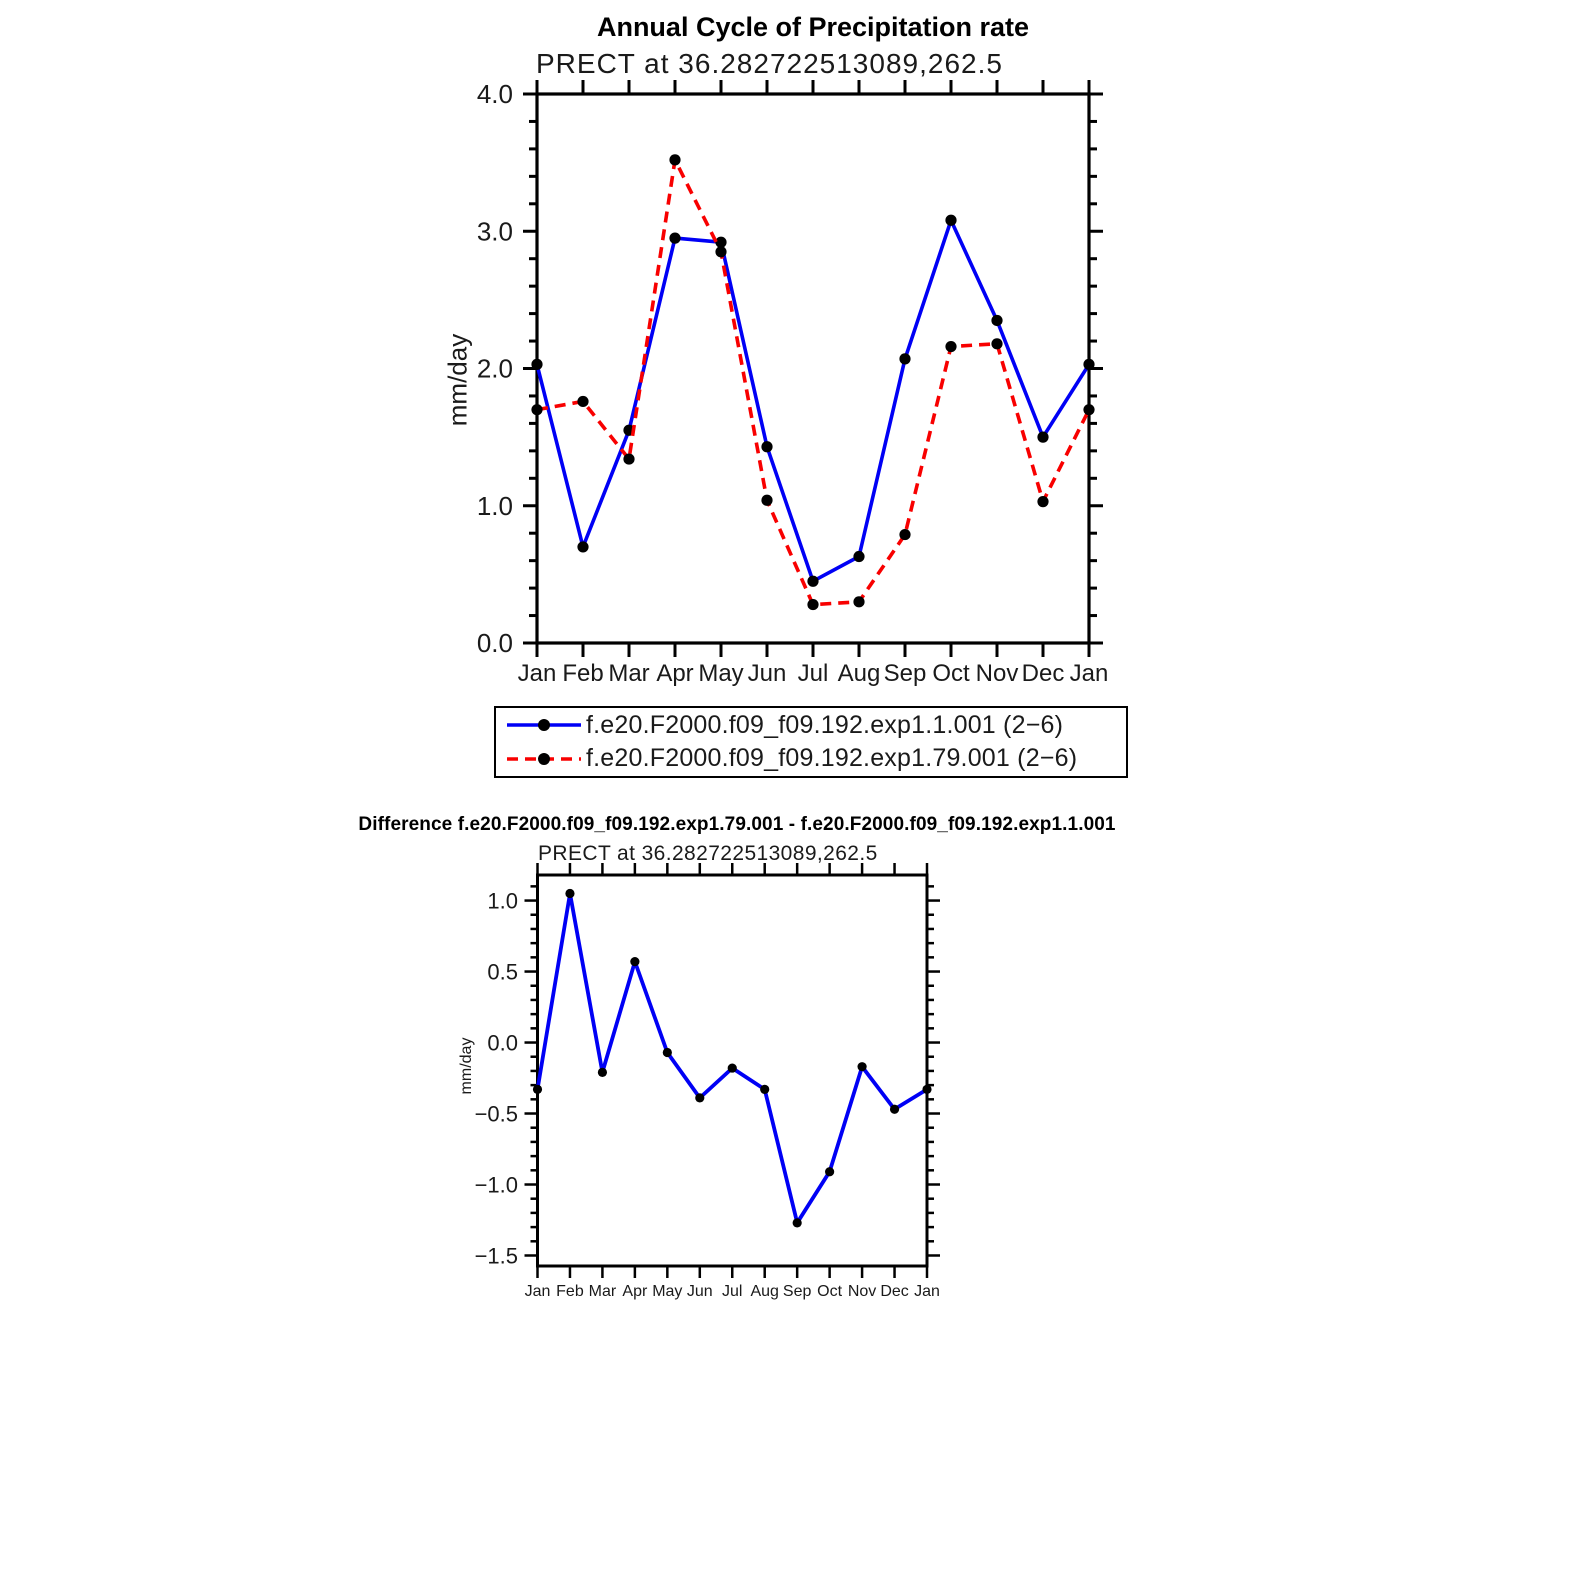 Image resolution: width=1574 pixels, height=1574 pixels. I want to click on y-tick-label: 2.0, so click(495, 369).